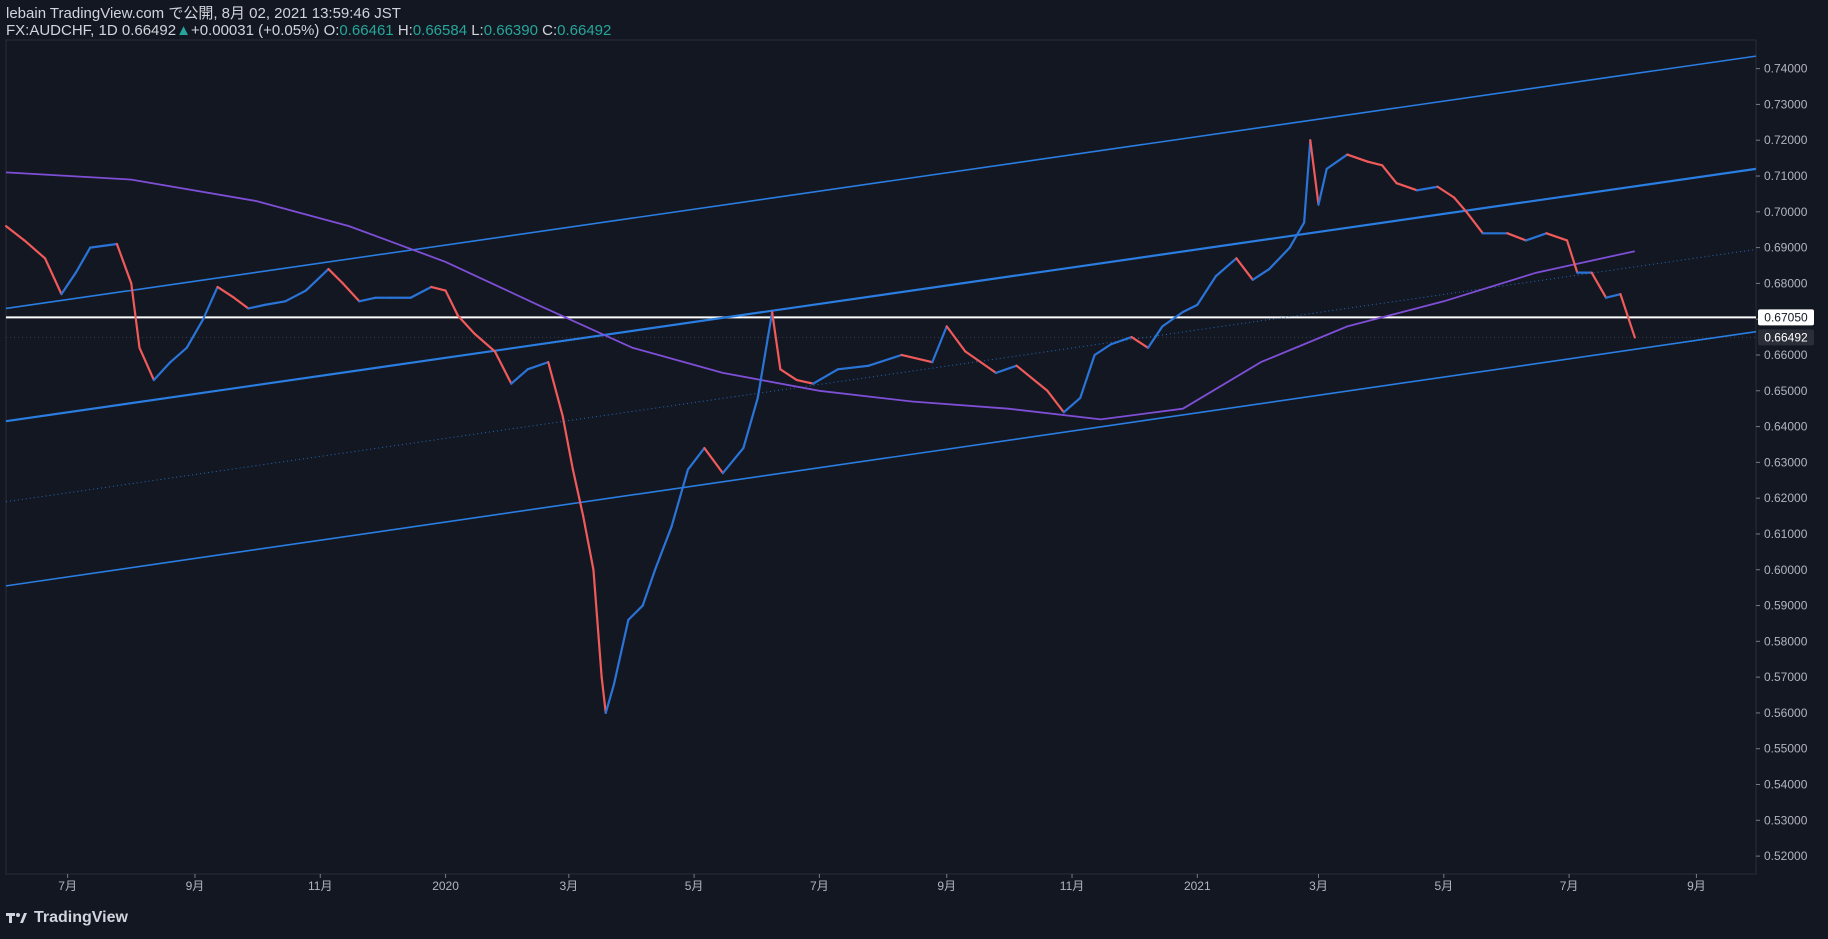 The height and width of the screenshot is (939, 1828). Describe the element at coordinates (1786, 534) in the screenshot. I see `y-tick-label: 0.61000` at that location.